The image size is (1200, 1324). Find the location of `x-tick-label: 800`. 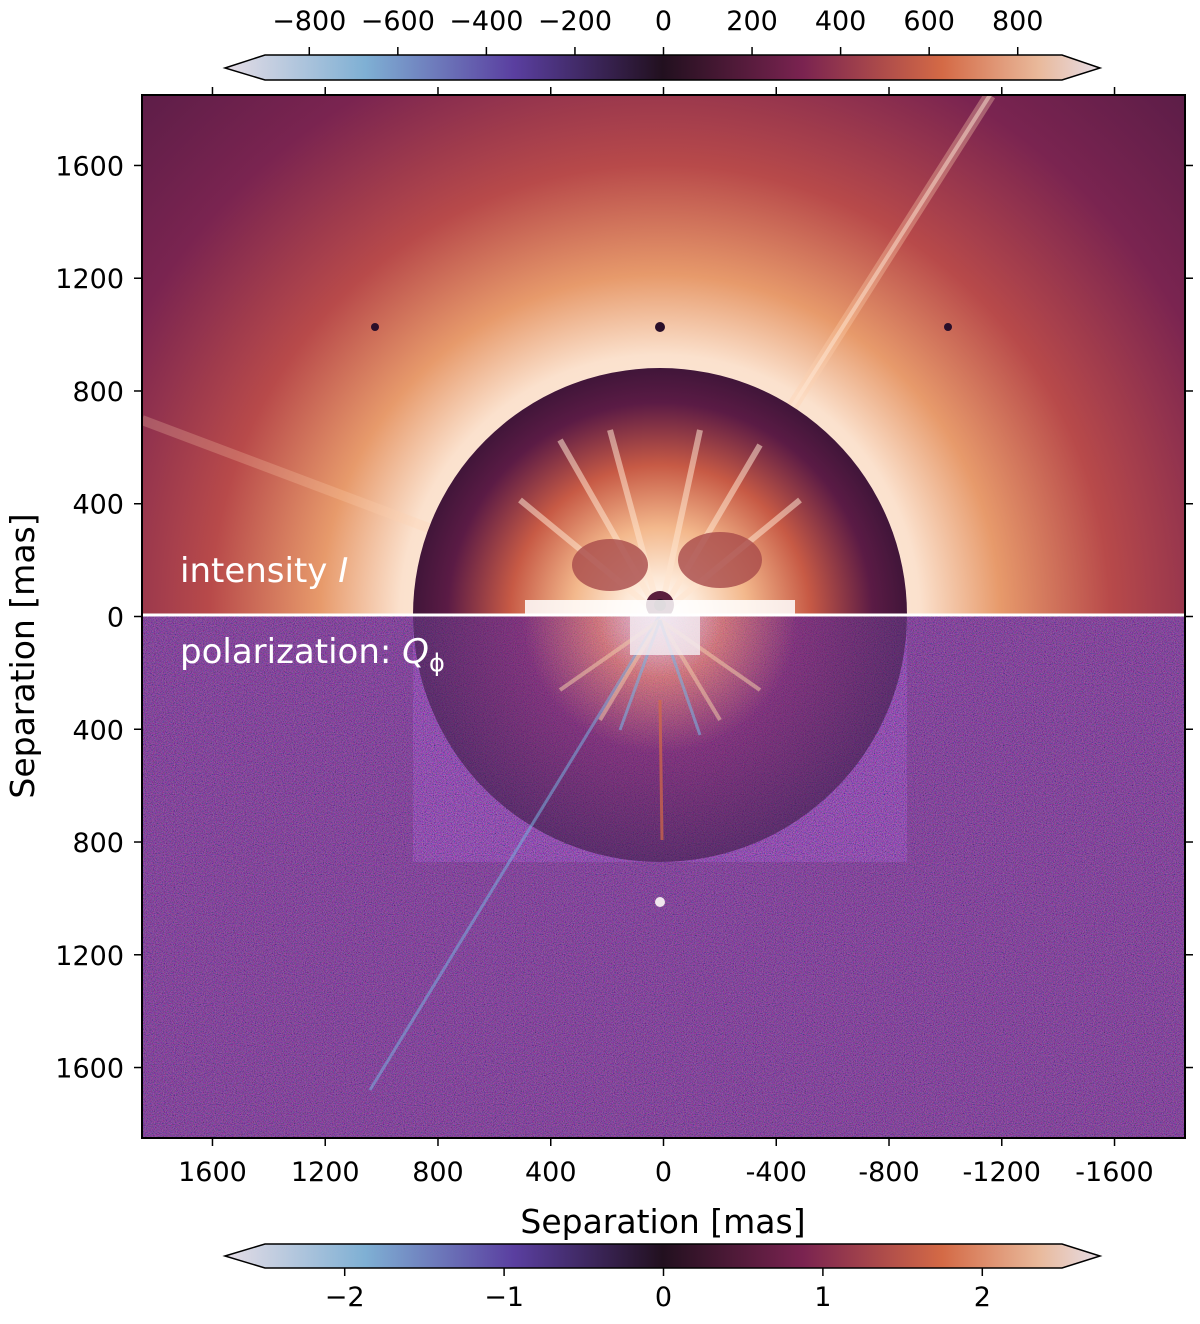

x-tick-label: 800 is located at coordinates (438, 1172).